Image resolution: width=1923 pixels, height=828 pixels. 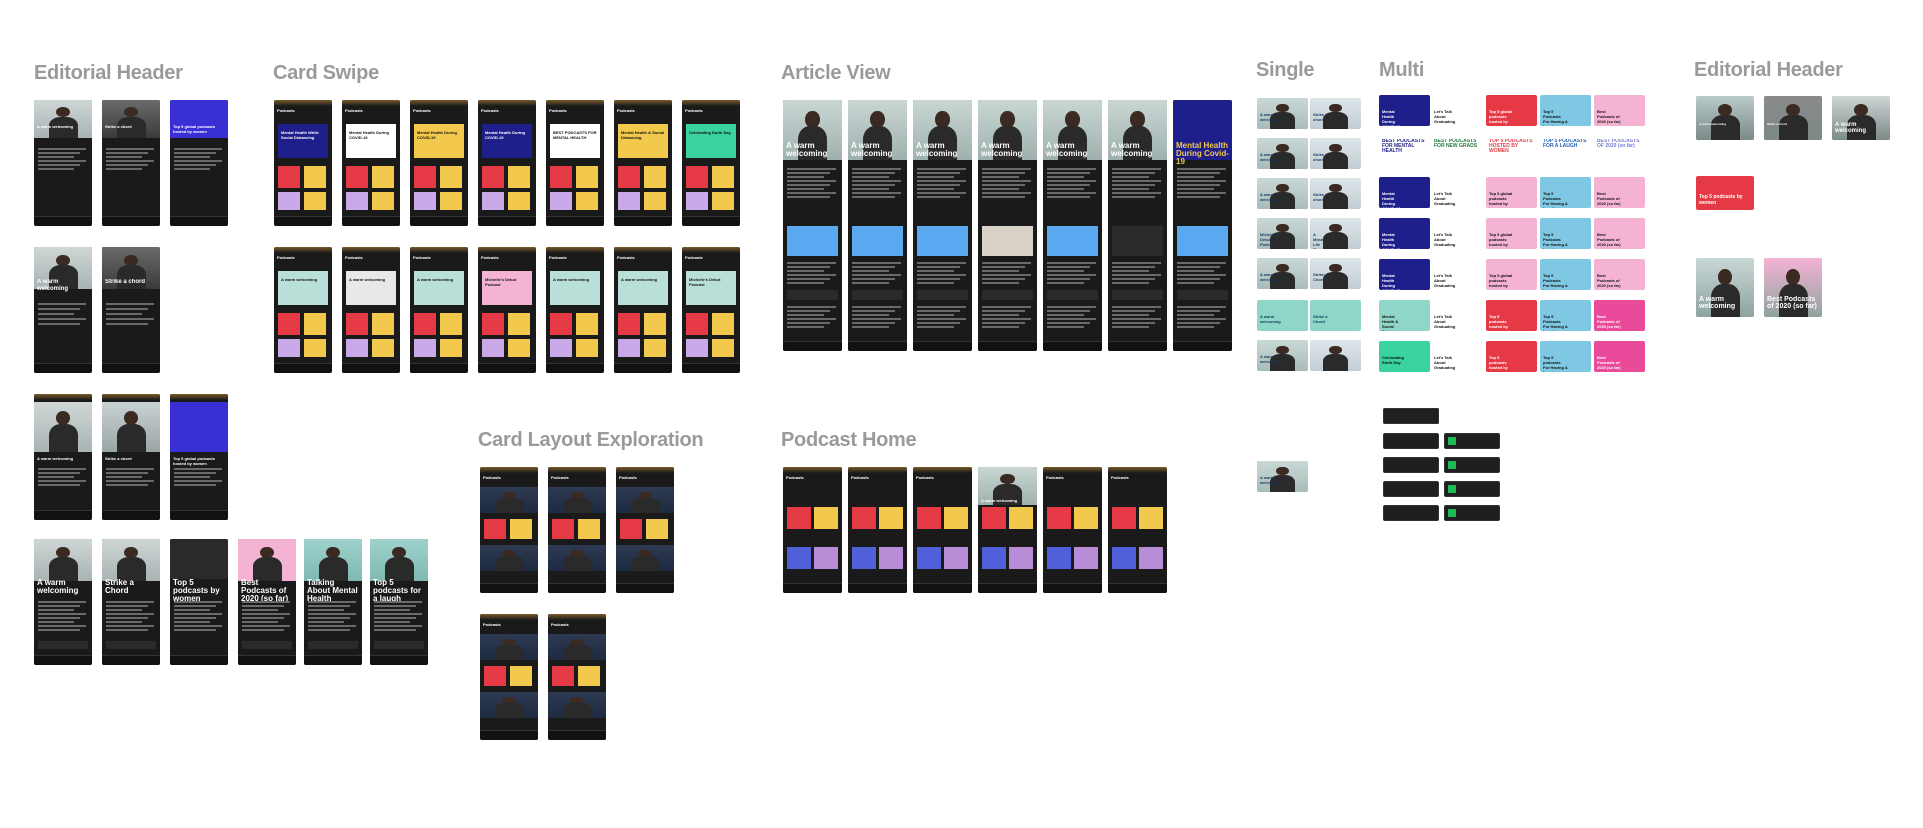 What do you see at coordinates (131, 457) in the screenshot?
I see `editorial-header-frame: Strike a chord` at bounding box center [131, 457].